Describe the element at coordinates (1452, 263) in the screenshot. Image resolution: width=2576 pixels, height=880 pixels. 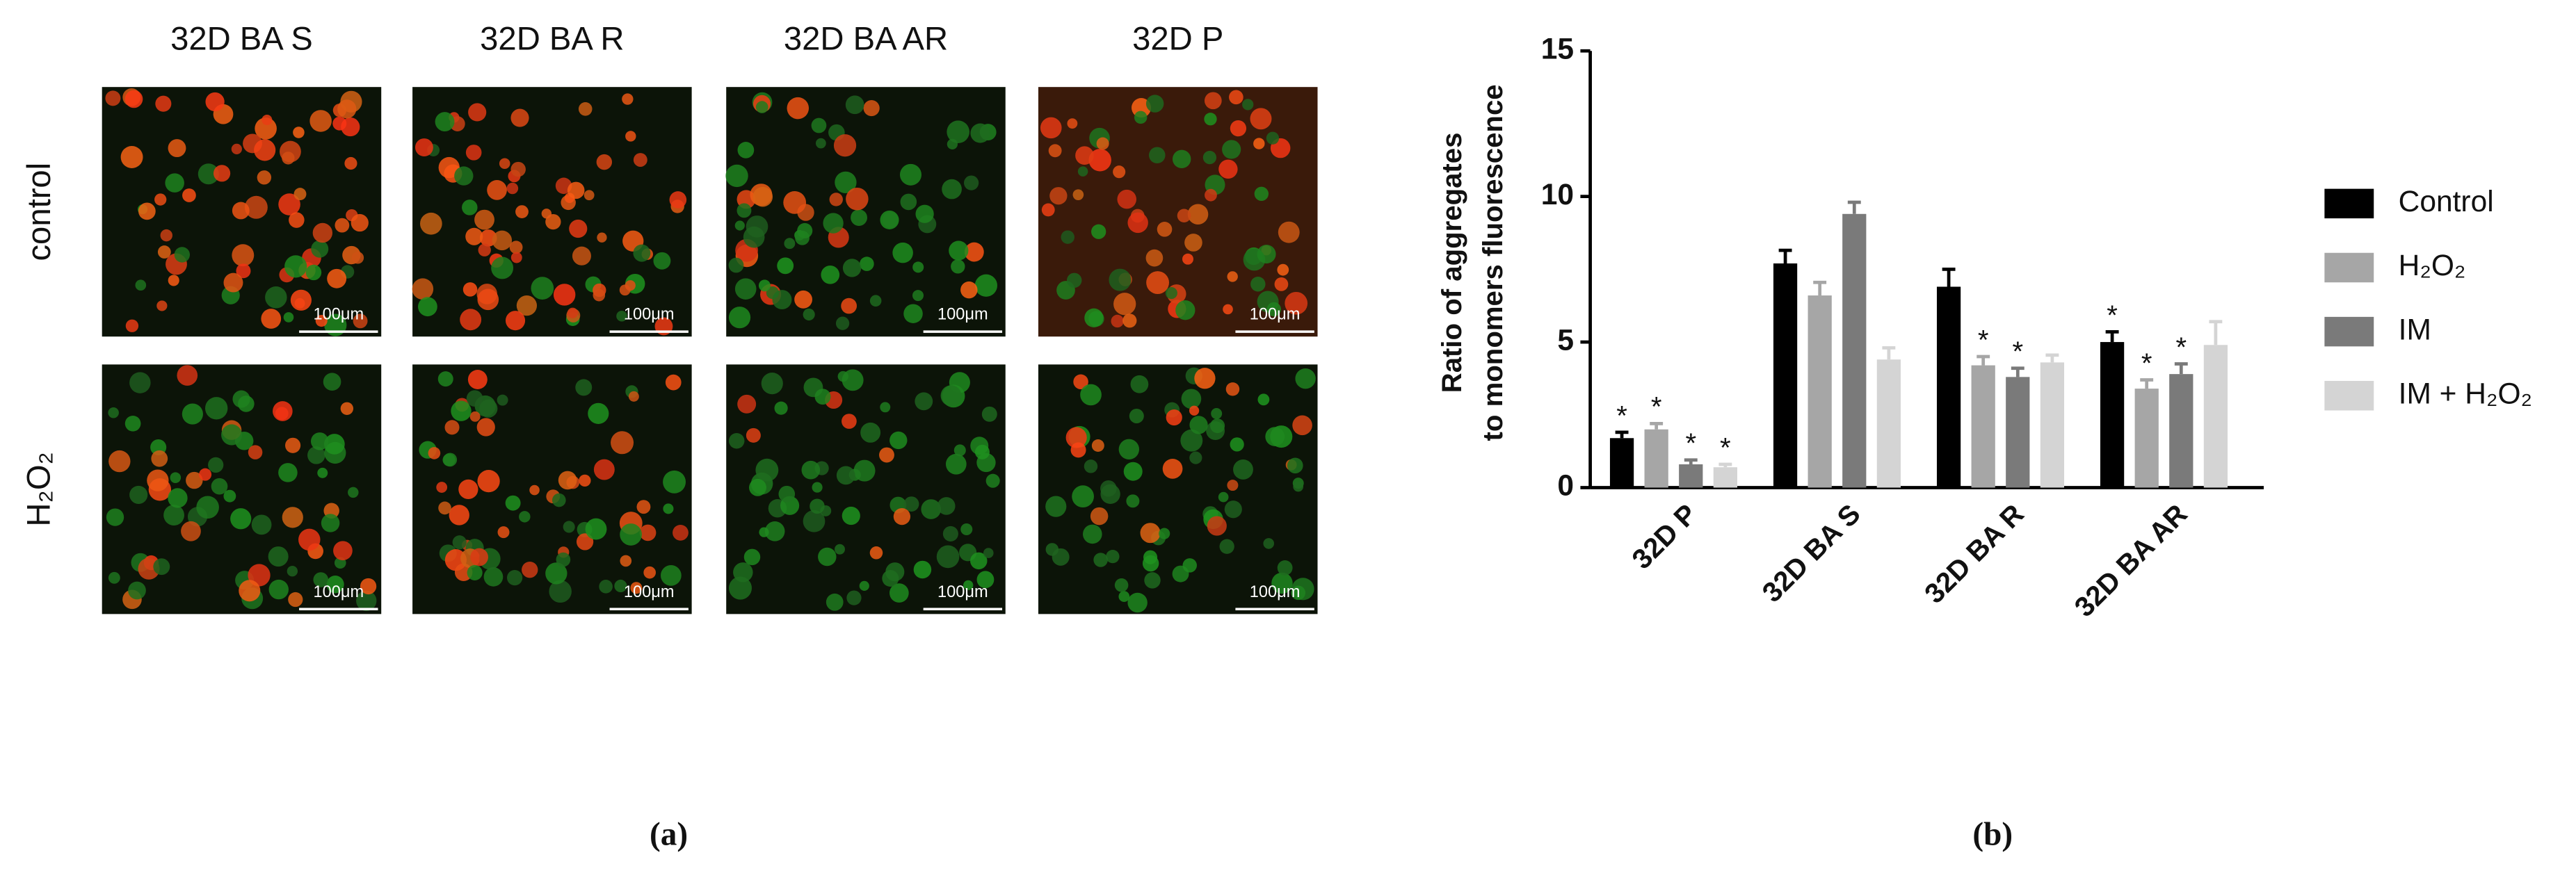
I see `y-axis-label: Ratio of aggregates` at that location.